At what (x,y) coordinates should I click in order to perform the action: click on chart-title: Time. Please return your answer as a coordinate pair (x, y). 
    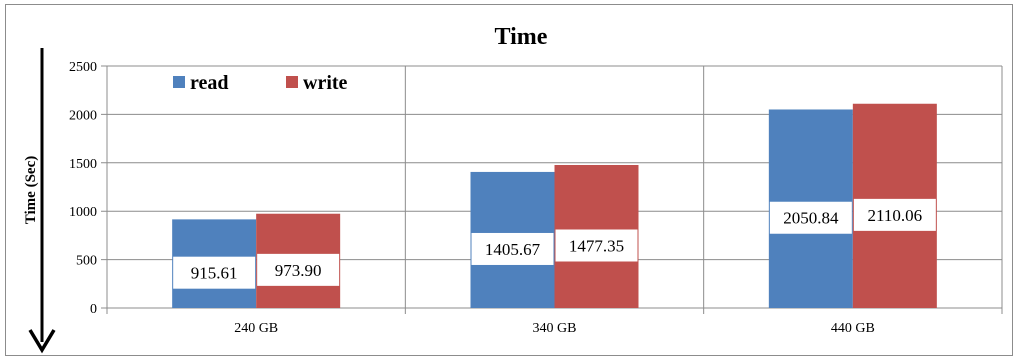
    Looking at the image, I should click on (521, 37).